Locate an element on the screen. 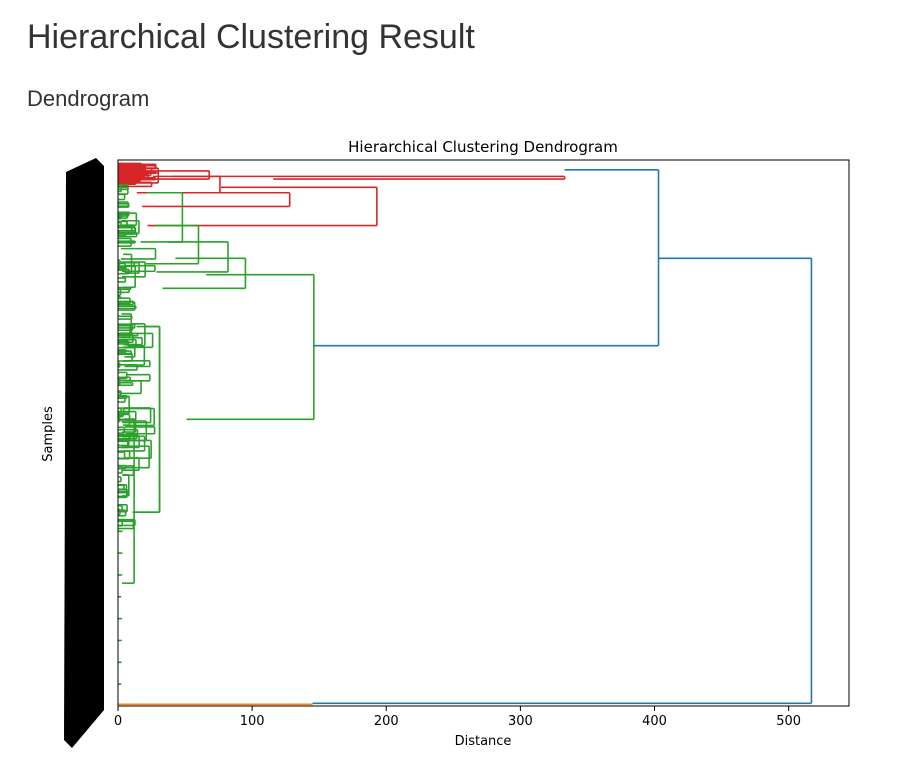 This screenshot has height=760, width=897. page-title: Hierarchical Clustering Result is located at coordinates (251, 37).